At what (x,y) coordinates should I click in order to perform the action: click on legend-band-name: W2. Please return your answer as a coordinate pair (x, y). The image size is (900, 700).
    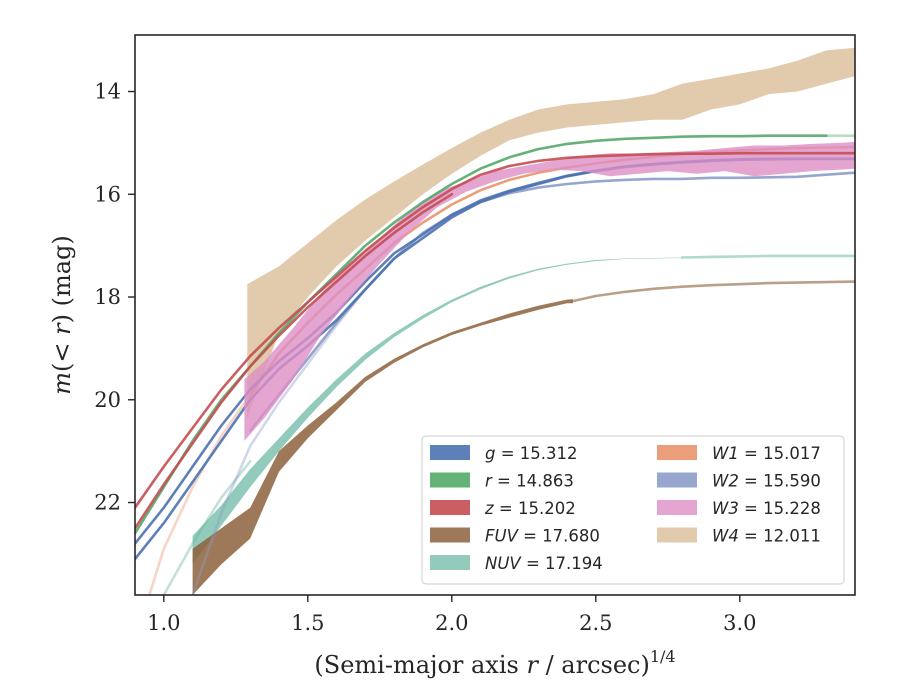
    Looking at the image, I should click on (725, 481).